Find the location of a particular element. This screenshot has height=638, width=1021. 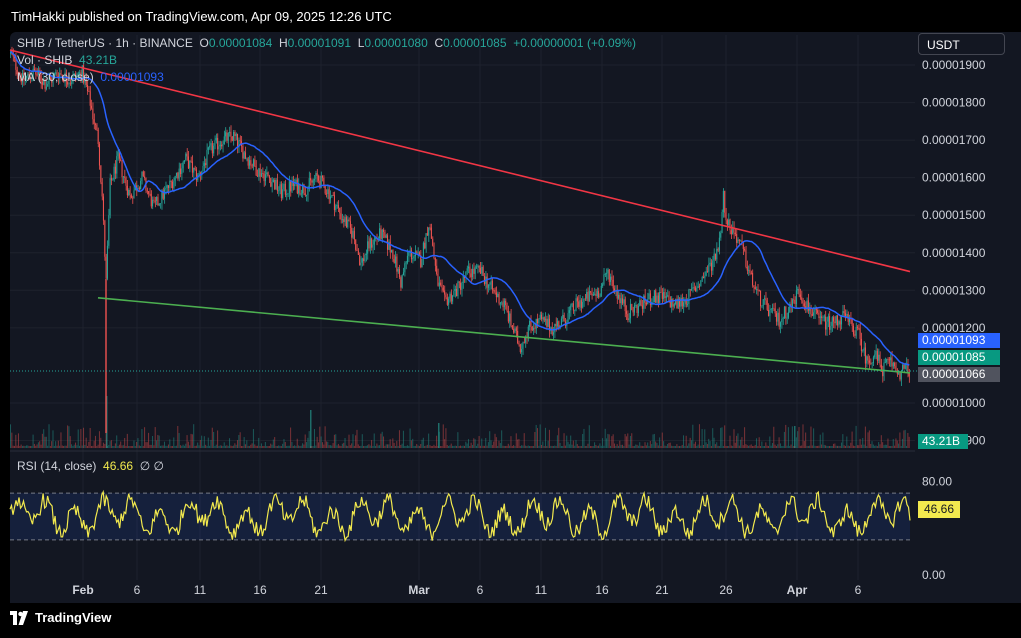

rsi-label: RSI (14, close) is located at coordinates (57, 466).